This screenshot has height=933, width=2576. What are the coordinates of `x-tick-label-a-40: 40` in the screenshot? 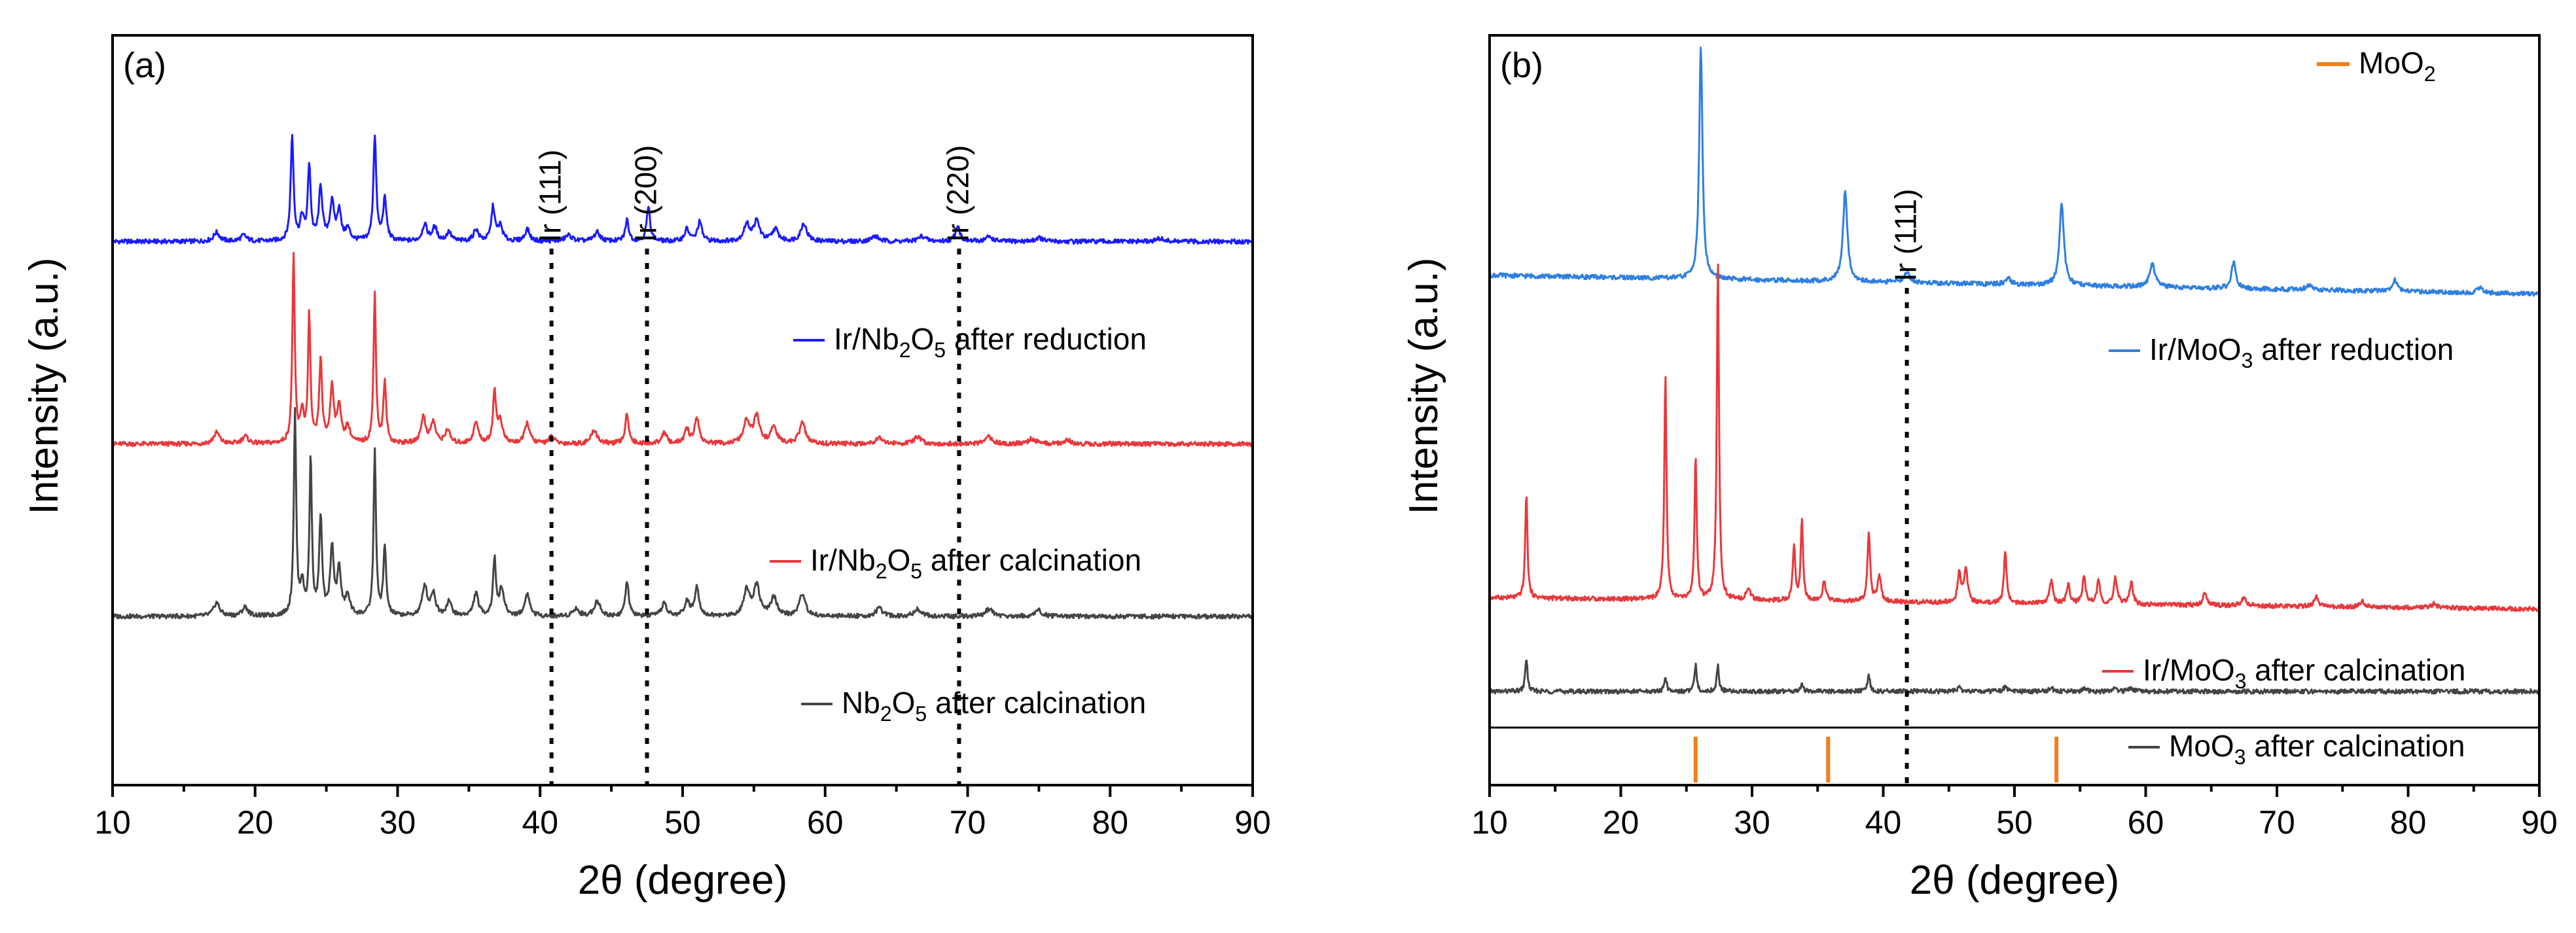 It's located at (540, 822).